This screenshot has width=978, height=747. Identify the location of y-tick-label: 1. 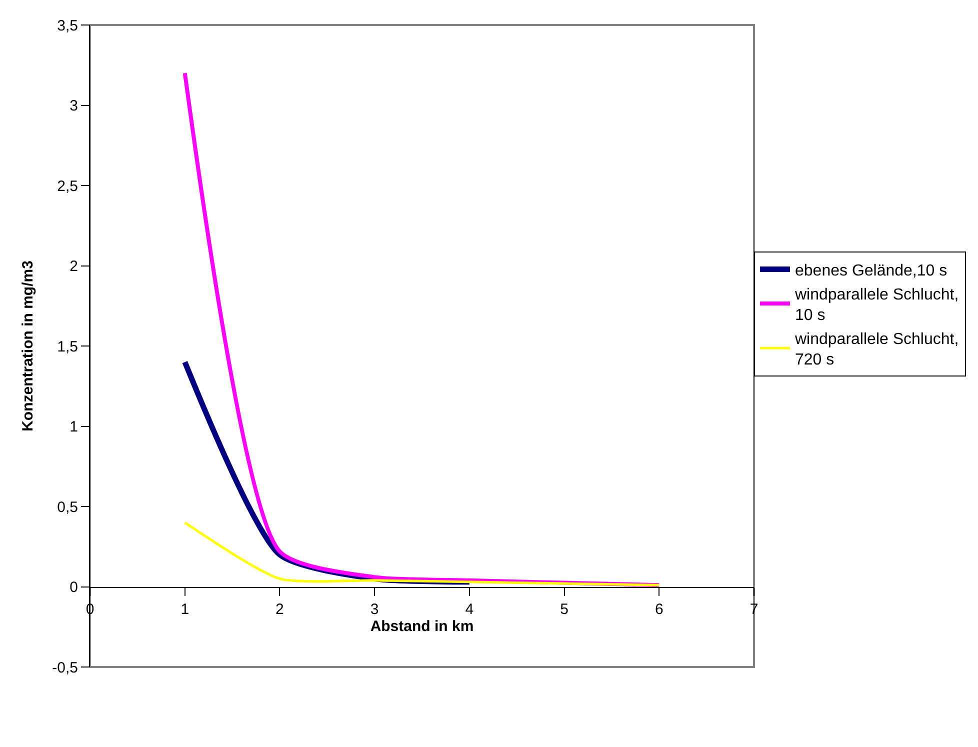
(74, 427).